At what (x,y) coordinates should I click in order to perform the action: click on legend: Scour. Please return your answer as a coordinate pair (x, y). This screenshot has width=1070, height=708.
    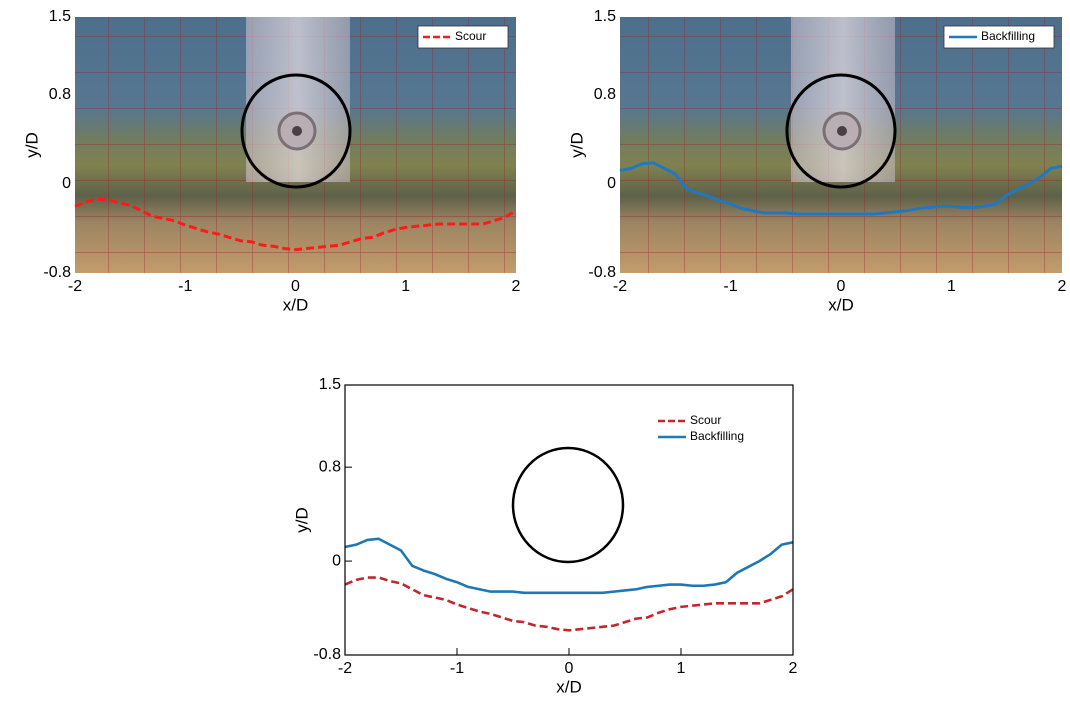
    Looking at the image, I should click on (463, 37).